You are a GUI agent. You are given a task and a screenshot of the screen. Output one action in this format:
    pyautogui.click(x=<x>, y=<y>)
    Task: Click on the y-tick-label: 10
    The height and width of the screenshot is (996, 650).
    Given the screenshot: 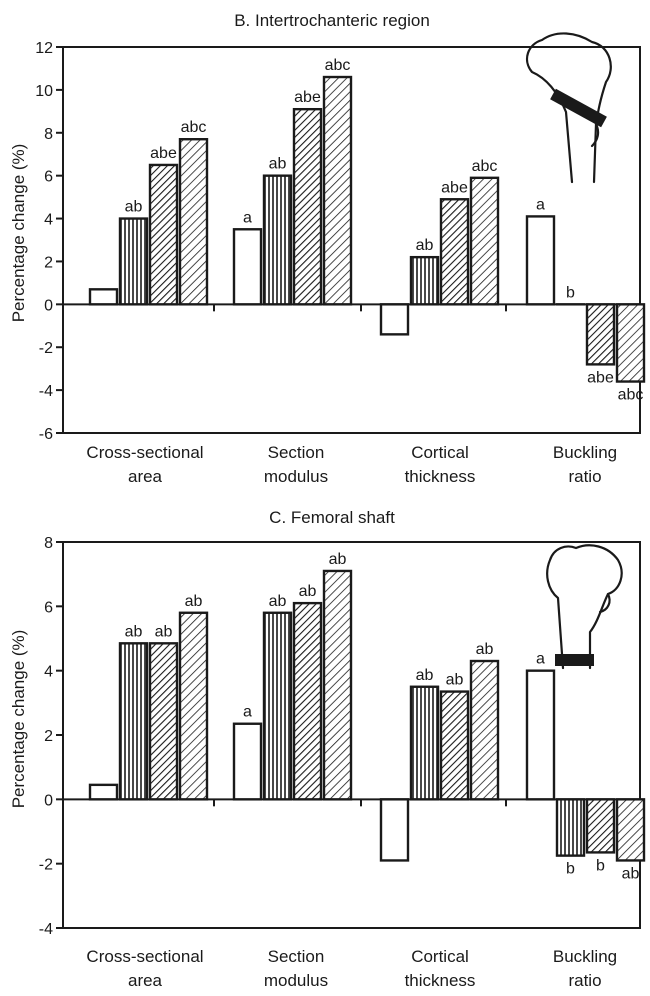 What is the action you would take?
    pyautogui.click(x=44, y=91)
    